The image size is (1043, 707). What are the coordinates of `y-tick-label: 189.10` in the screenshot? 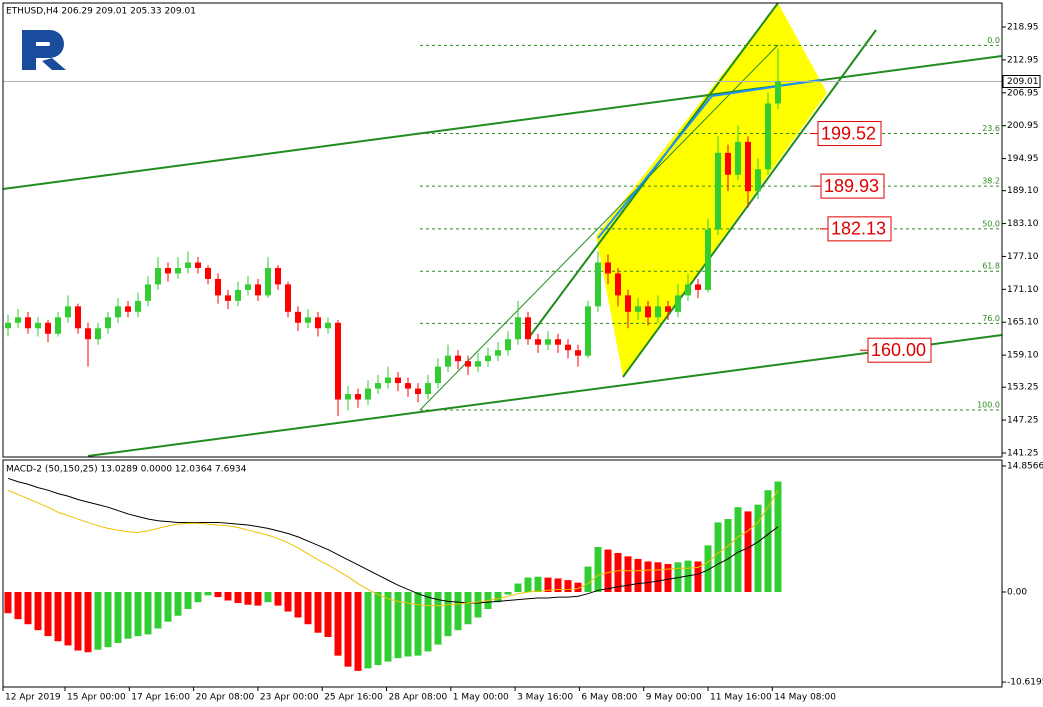 It's located at (1023, 191).